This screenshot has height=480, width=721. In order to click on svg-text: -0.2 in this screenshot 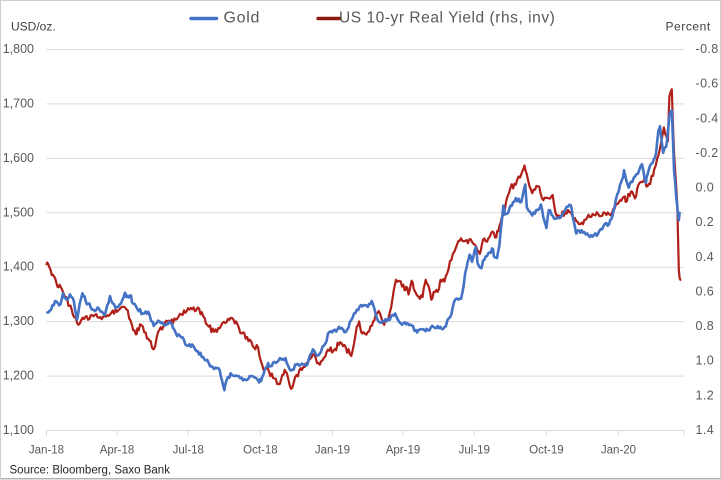, I will do `click(707, 153)`.